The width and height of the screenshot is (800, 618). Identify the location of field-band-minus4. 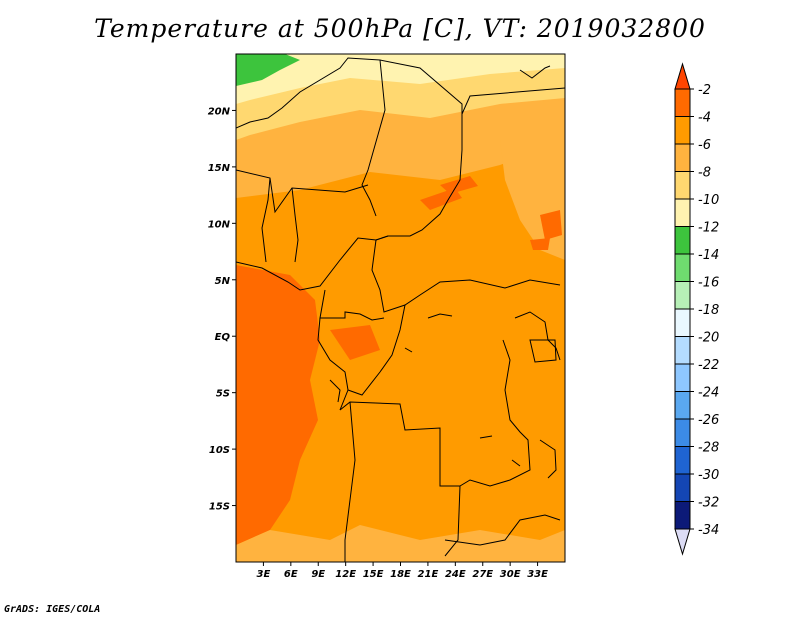
(278, 405).